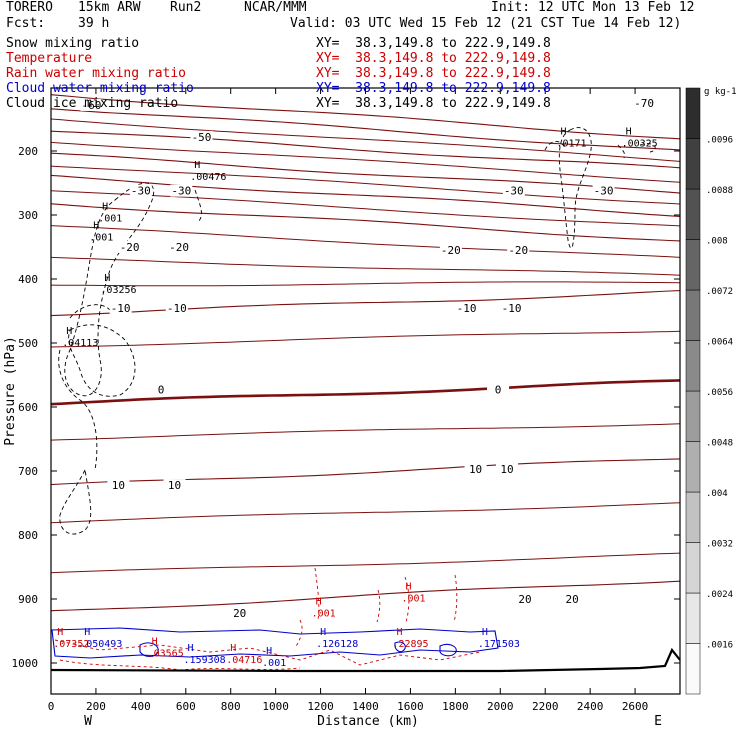 The image size is (740, 740). I want to click on fcst-label: Fcst:, so click(26, 23).